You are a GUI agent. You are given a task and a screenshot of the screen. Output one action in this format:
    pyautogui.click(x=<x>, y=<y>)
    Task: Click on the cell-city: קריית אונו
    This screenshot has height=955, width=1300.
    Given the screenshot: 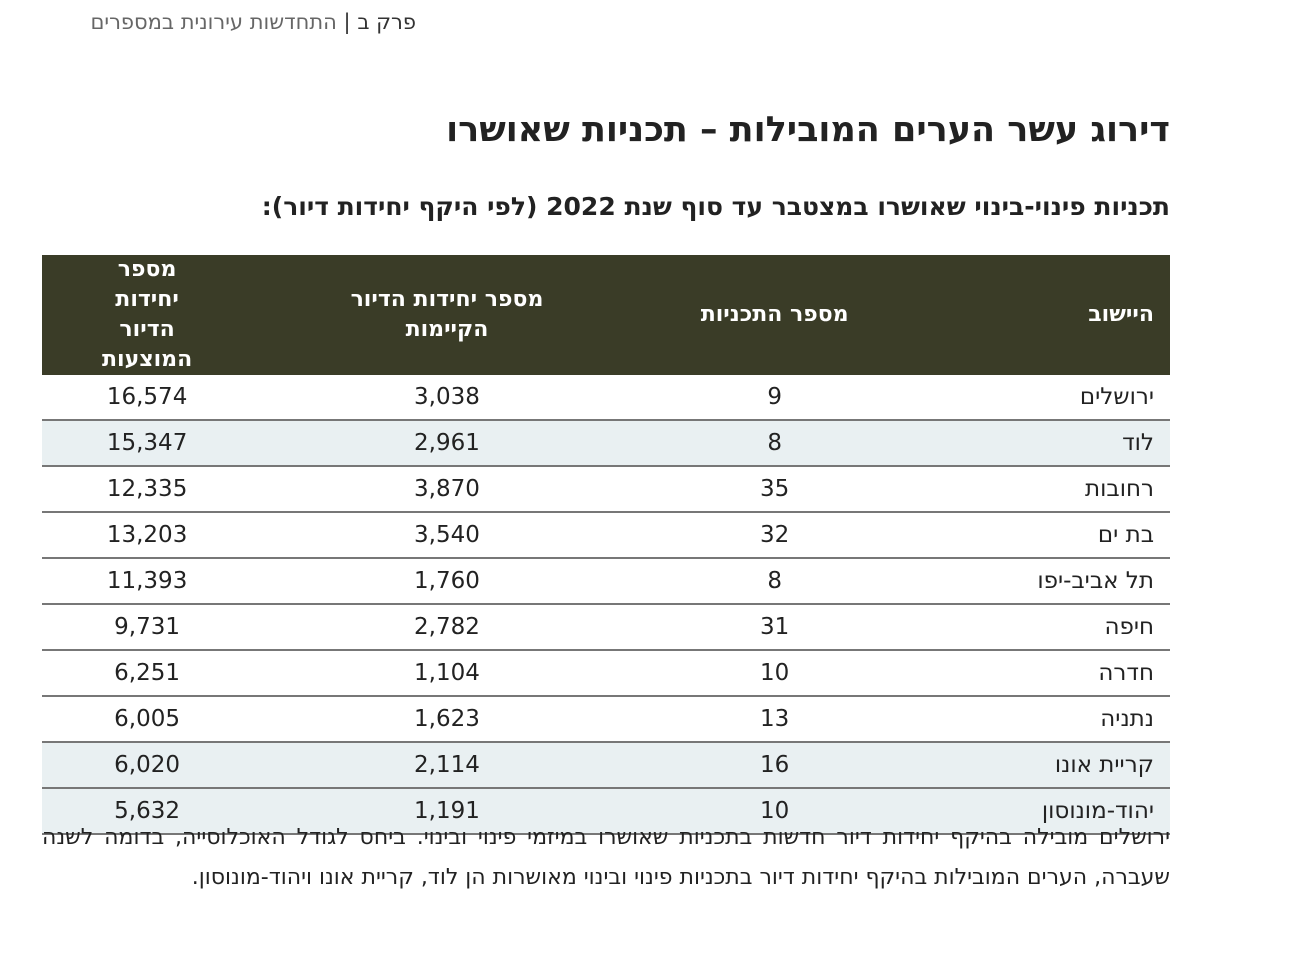 What is the action you would take?
    pyautogui.click(x=1038, y=765)
    